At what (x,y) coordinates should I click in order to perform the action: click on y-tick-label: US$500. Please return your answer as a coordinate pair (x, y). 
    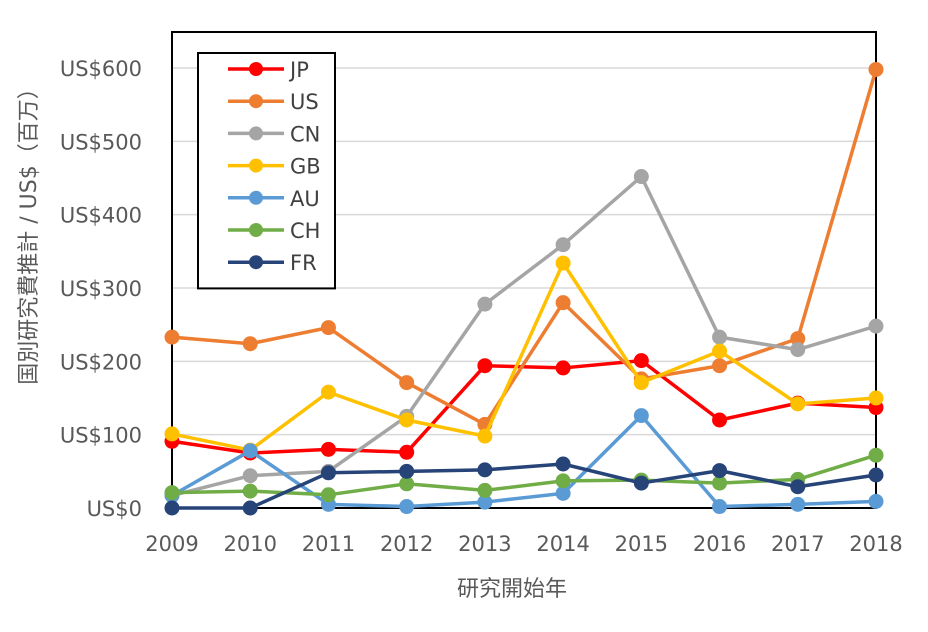
    Looking at the image, I should click on (101, 142).